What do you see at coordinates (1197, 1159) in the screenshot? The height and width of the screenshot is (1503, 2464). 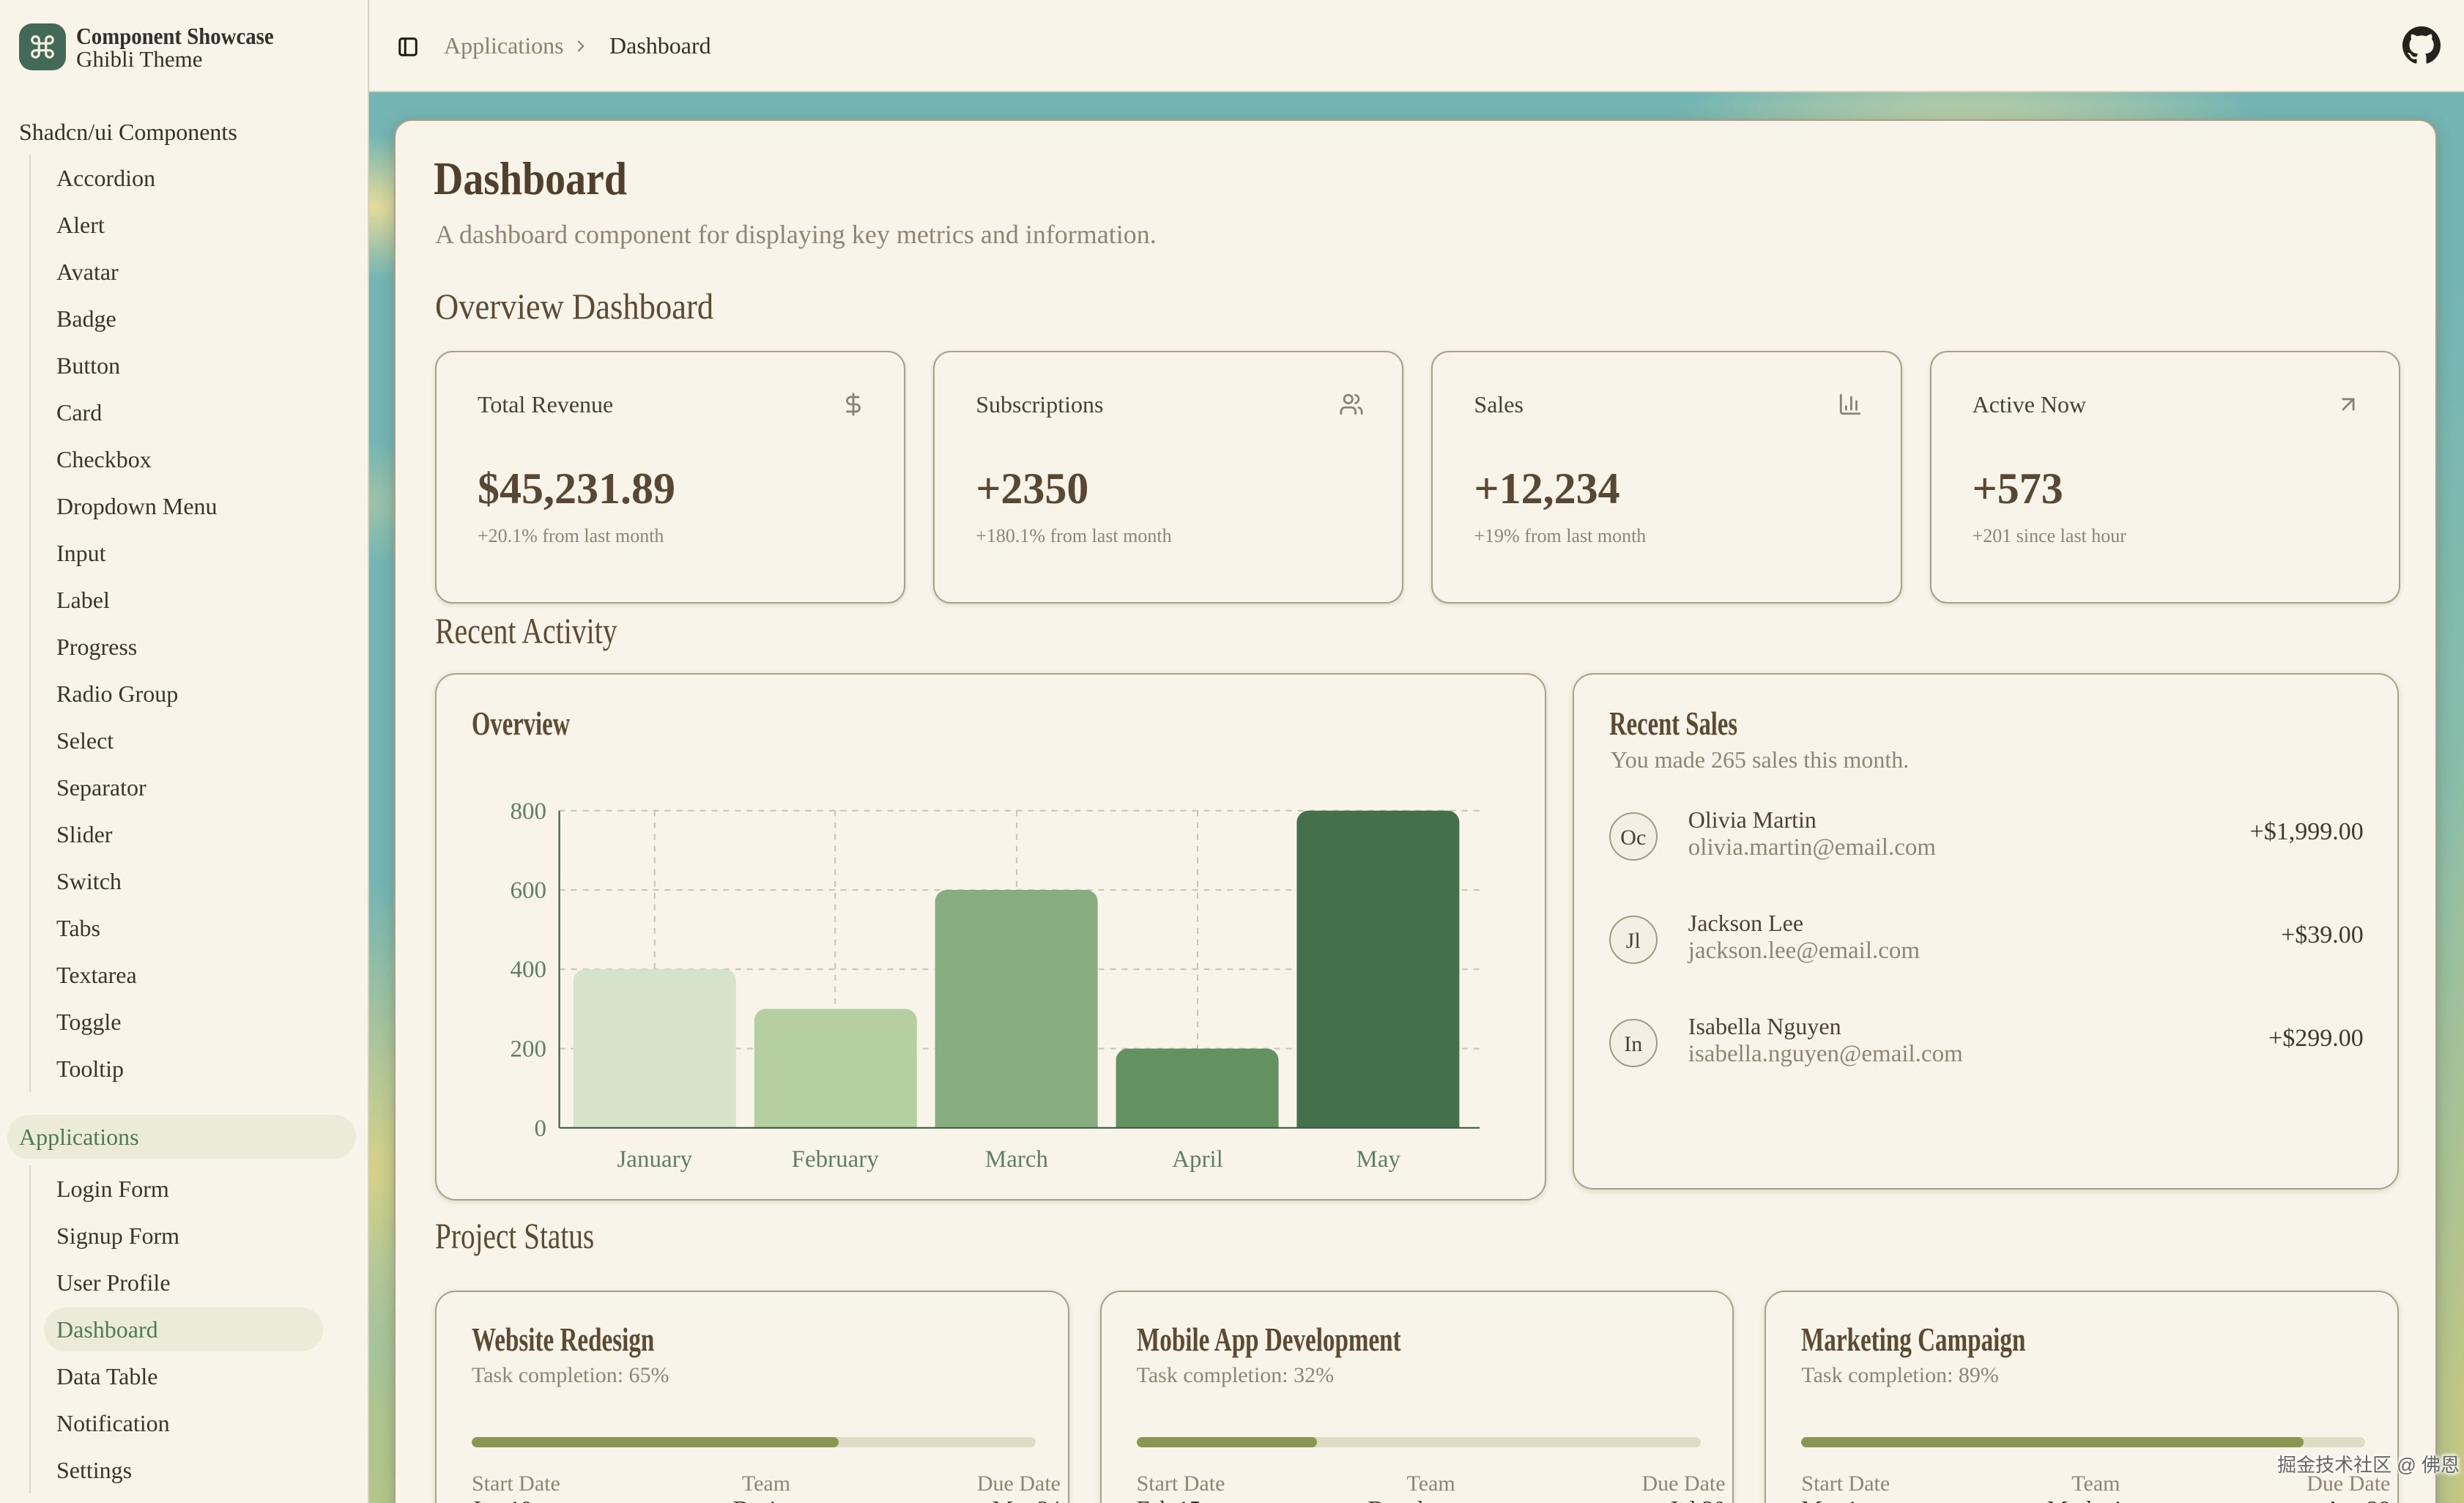 I see `svg-text: April` at bounding box center [1197, 1159].